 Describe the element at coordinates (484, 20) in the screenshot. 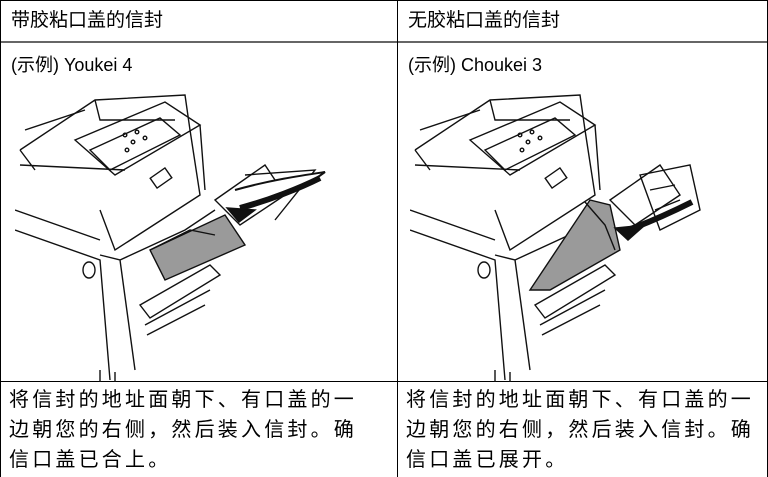

I see `column-header: 无胶粘口盖的信封` at that location.